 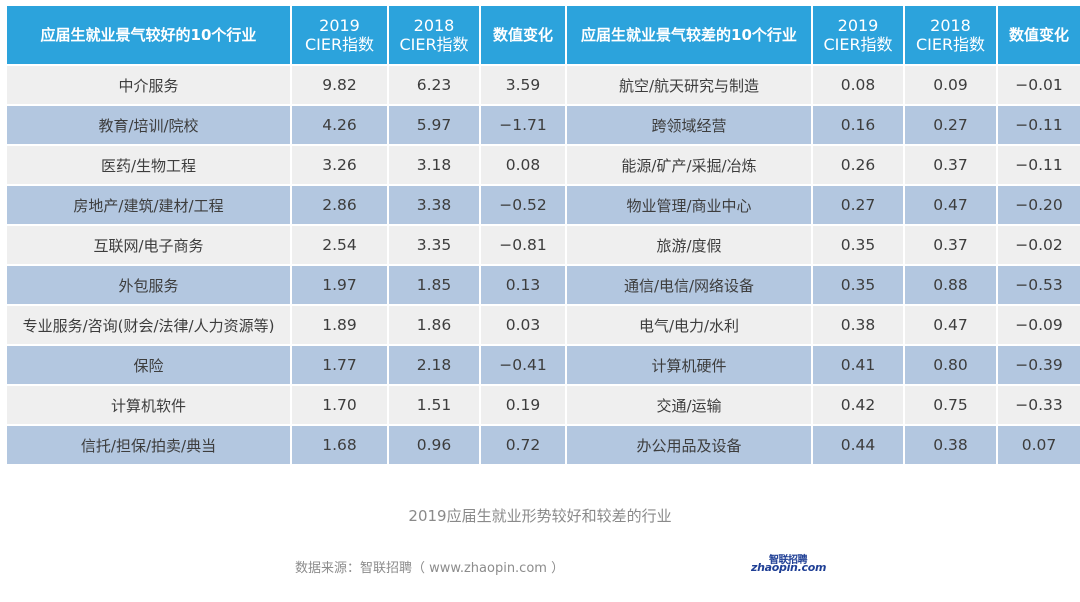 What do you see at coordinates (689, 125) in the screenshot?
I see `bad-industry-cell: 跨领域经营` at bounding box center [689, 125].